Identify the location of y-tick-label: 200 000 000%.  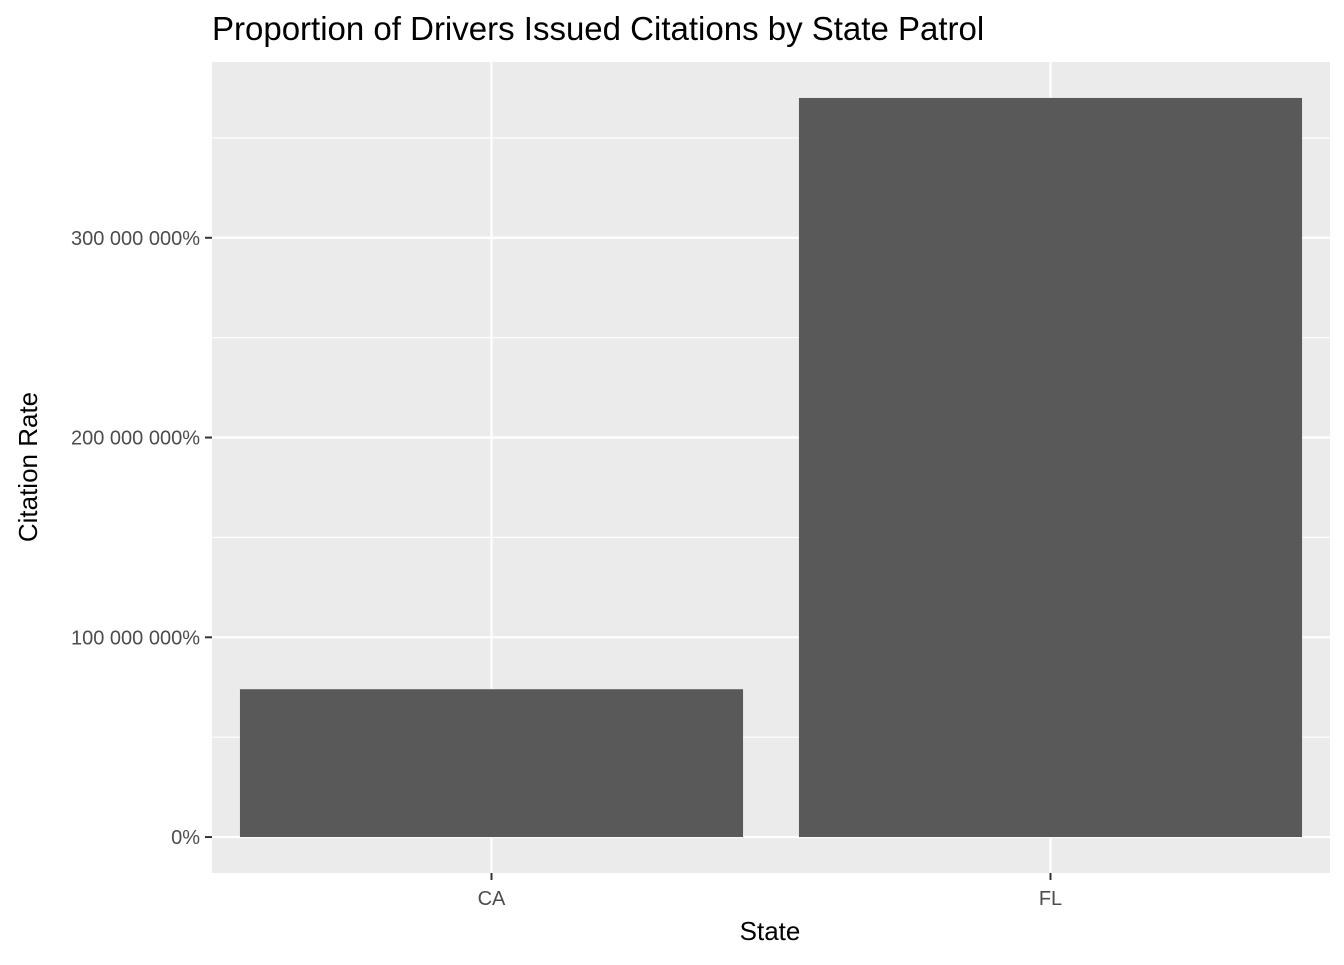
(135, 439).